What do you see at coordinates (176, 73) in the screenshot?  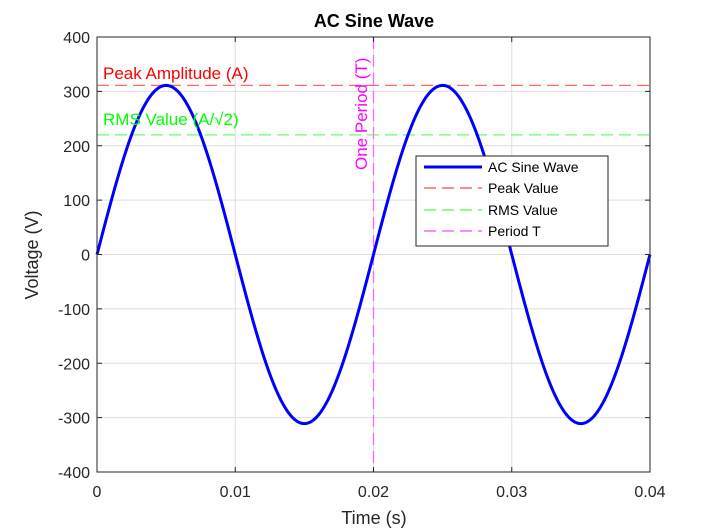 I see `peak-annotation: Peak Amplitude (A)` at bounding box center [176, 73].